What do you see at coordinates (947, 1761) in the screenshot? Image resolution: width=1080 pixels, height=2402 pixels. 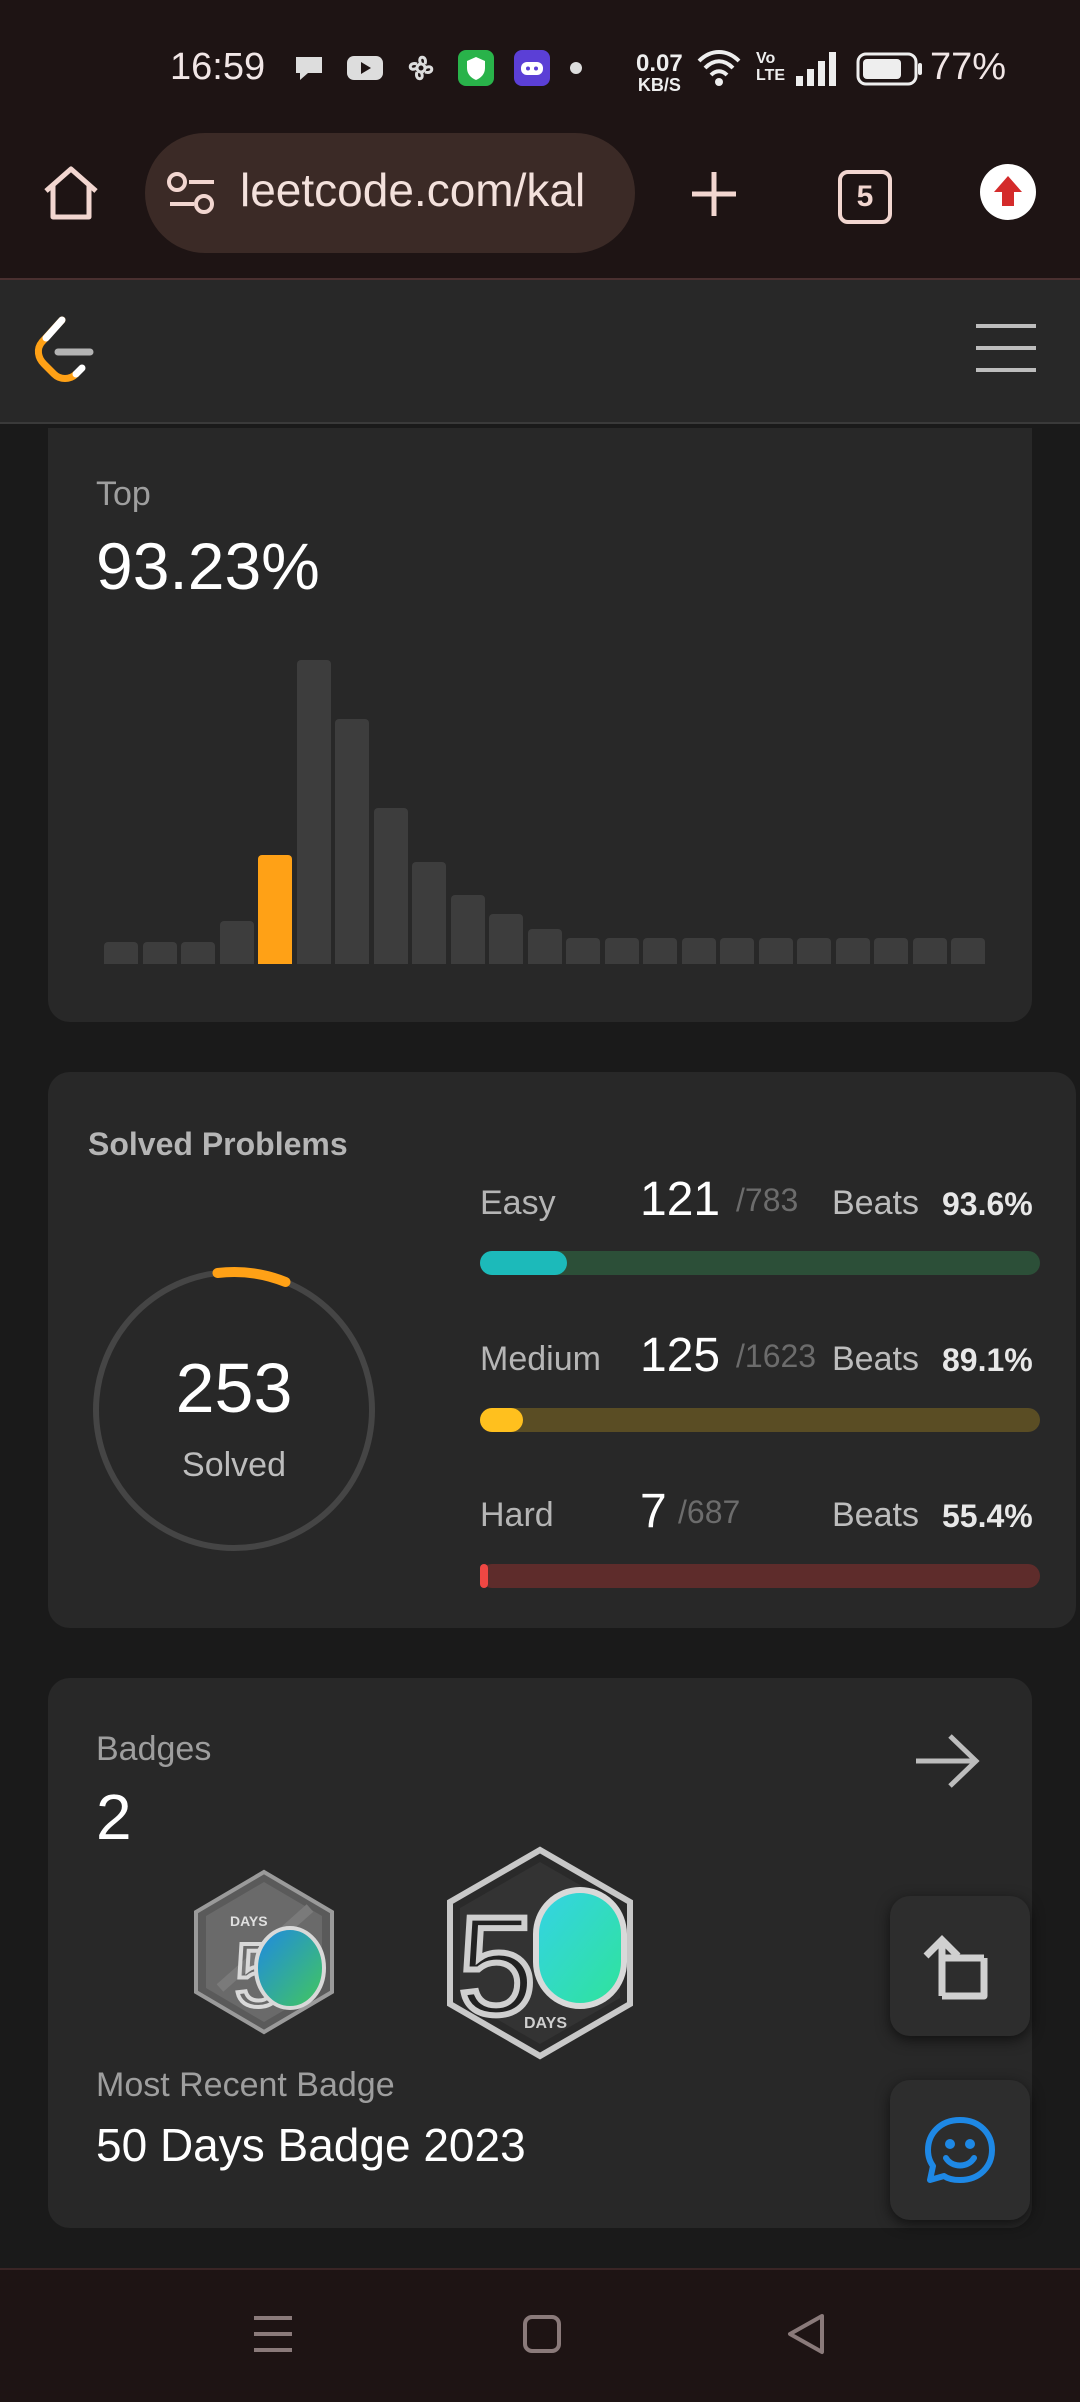 I see `arrow-right-icon` at bounding box center [947, 1761].